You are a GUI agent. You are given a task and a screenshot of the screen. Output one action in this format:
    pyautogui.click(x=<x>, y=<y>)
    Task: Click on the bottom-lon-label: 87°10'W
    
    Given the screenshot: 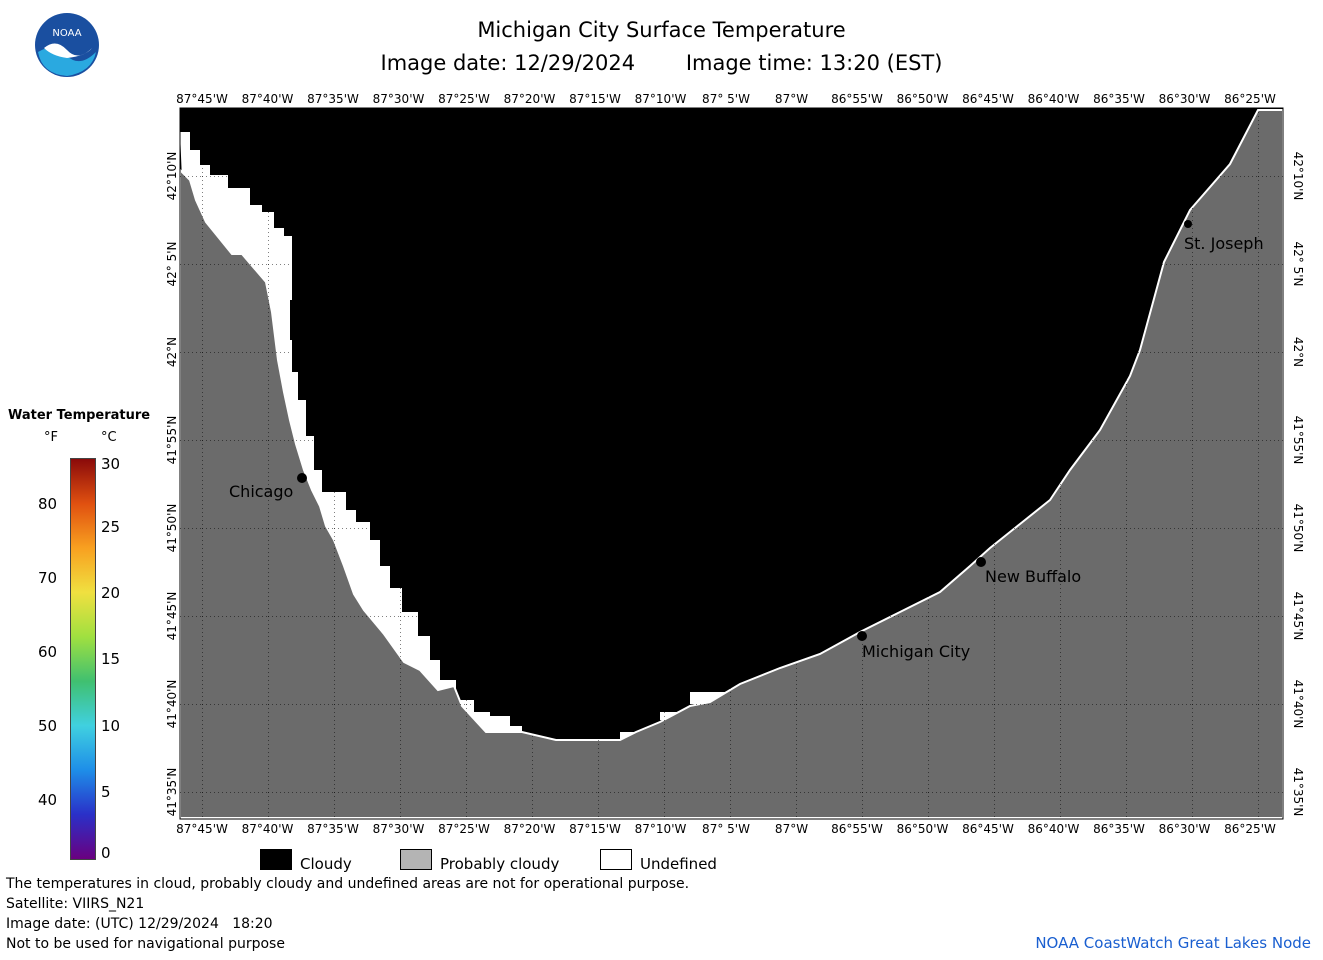 What is the action you would take?
    pyautogui.click(x=660, y=829)
    